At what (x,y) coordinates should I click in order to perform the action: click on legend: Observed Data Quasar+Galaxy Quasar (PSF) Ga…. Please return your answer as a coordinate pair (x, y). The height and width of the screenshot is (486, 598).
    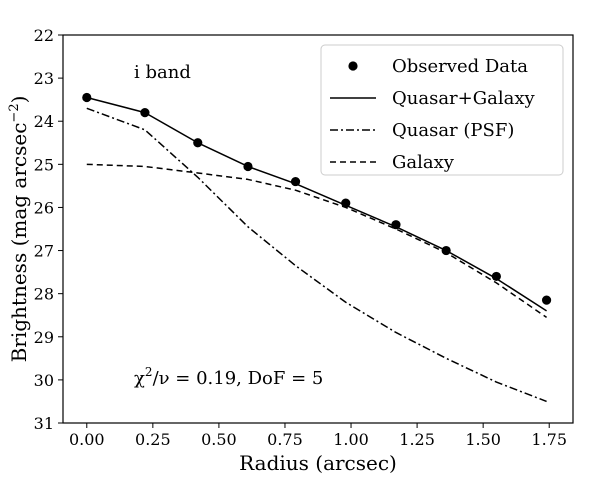
    Looking at the image, I should click on (442, 110).